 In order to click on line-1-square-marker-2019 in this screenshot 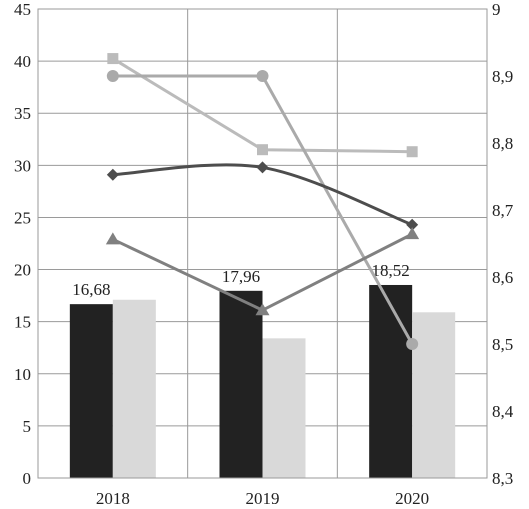, I will do `click(262, 150)`.